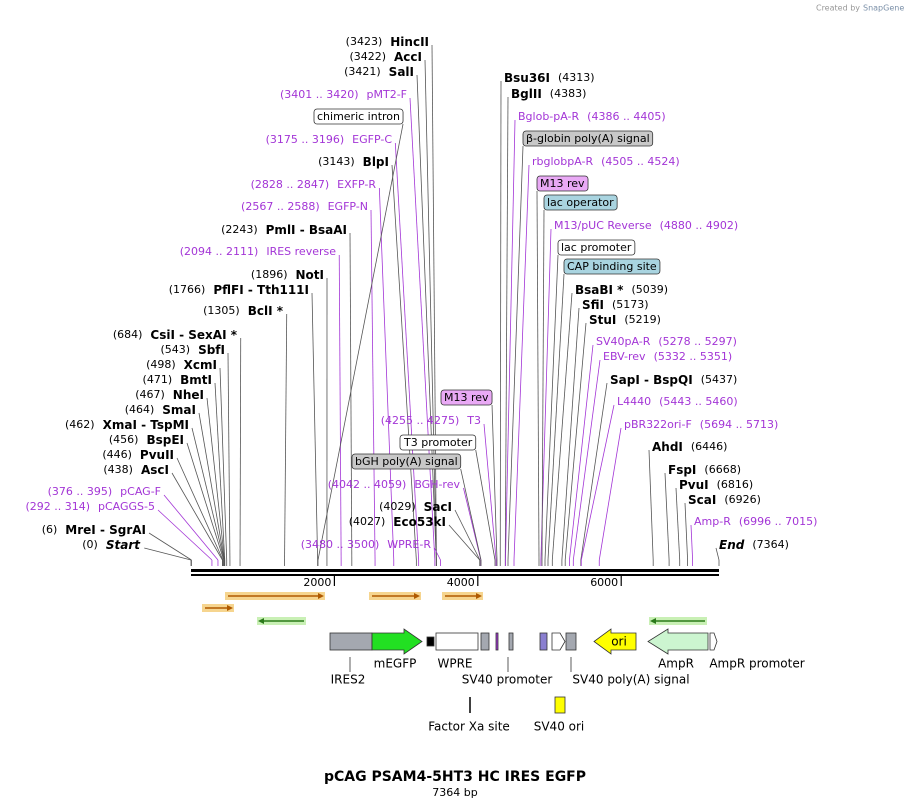  What do you see at coordinates (379, 72) in the screenshot?
I see `site-label: (3421) SalI` at bounding box center [379, 72].